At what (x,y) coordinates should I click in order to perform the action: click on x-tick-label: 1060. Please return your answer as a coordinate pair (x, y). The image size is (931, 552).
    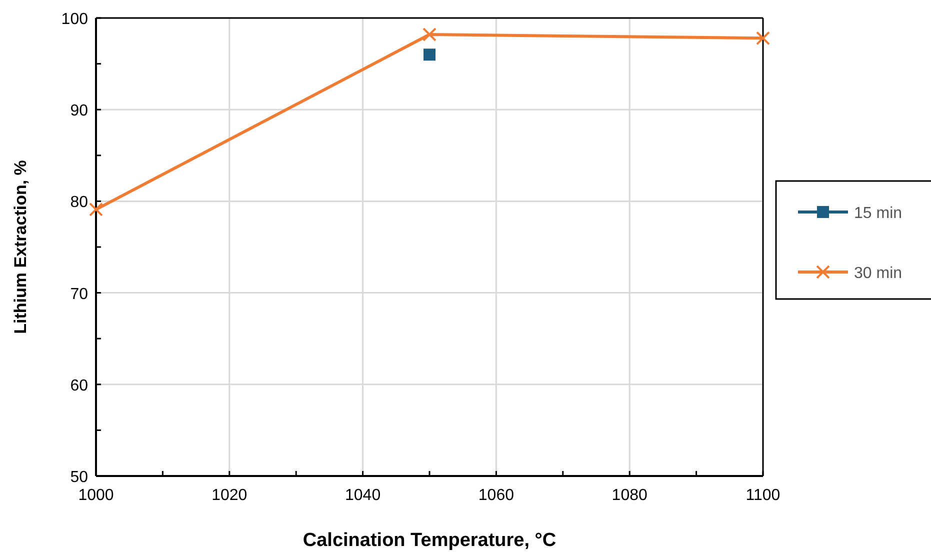
    Looking at the image, I should click on (496, 495).